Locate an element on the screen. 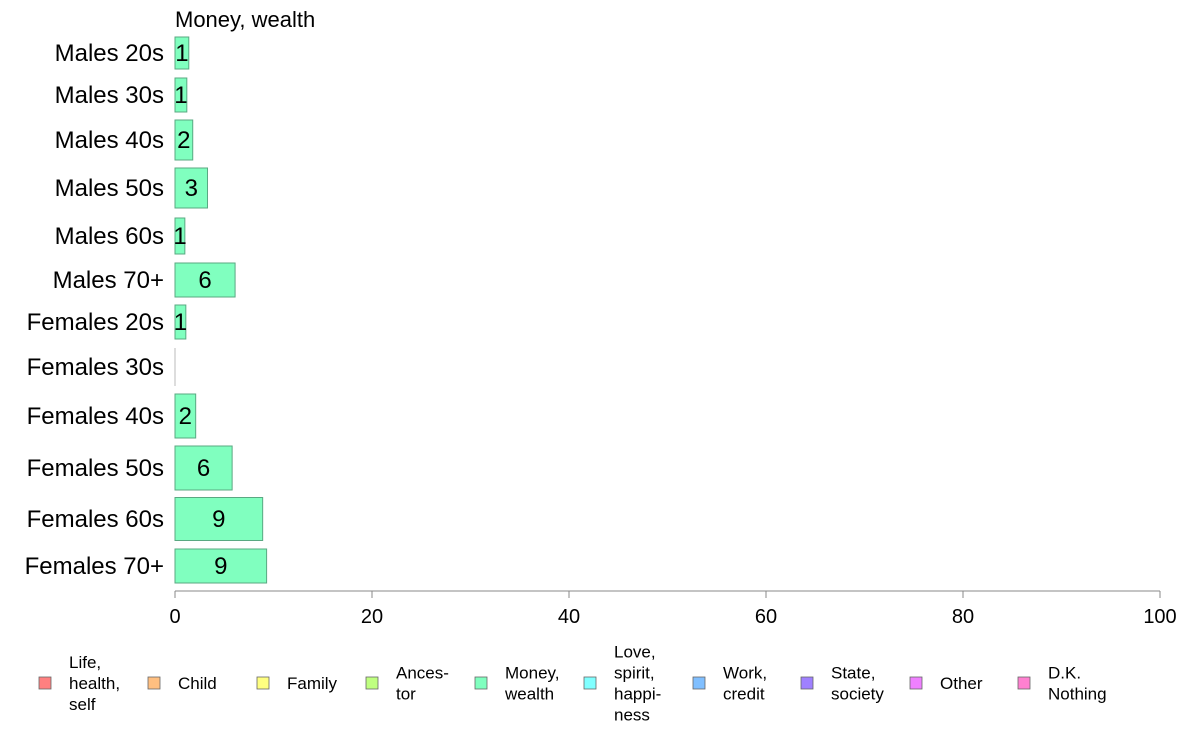 The width and height of the screenshot is (1188, 736). category-label: Females 30s is located at coordinates (95, 367).